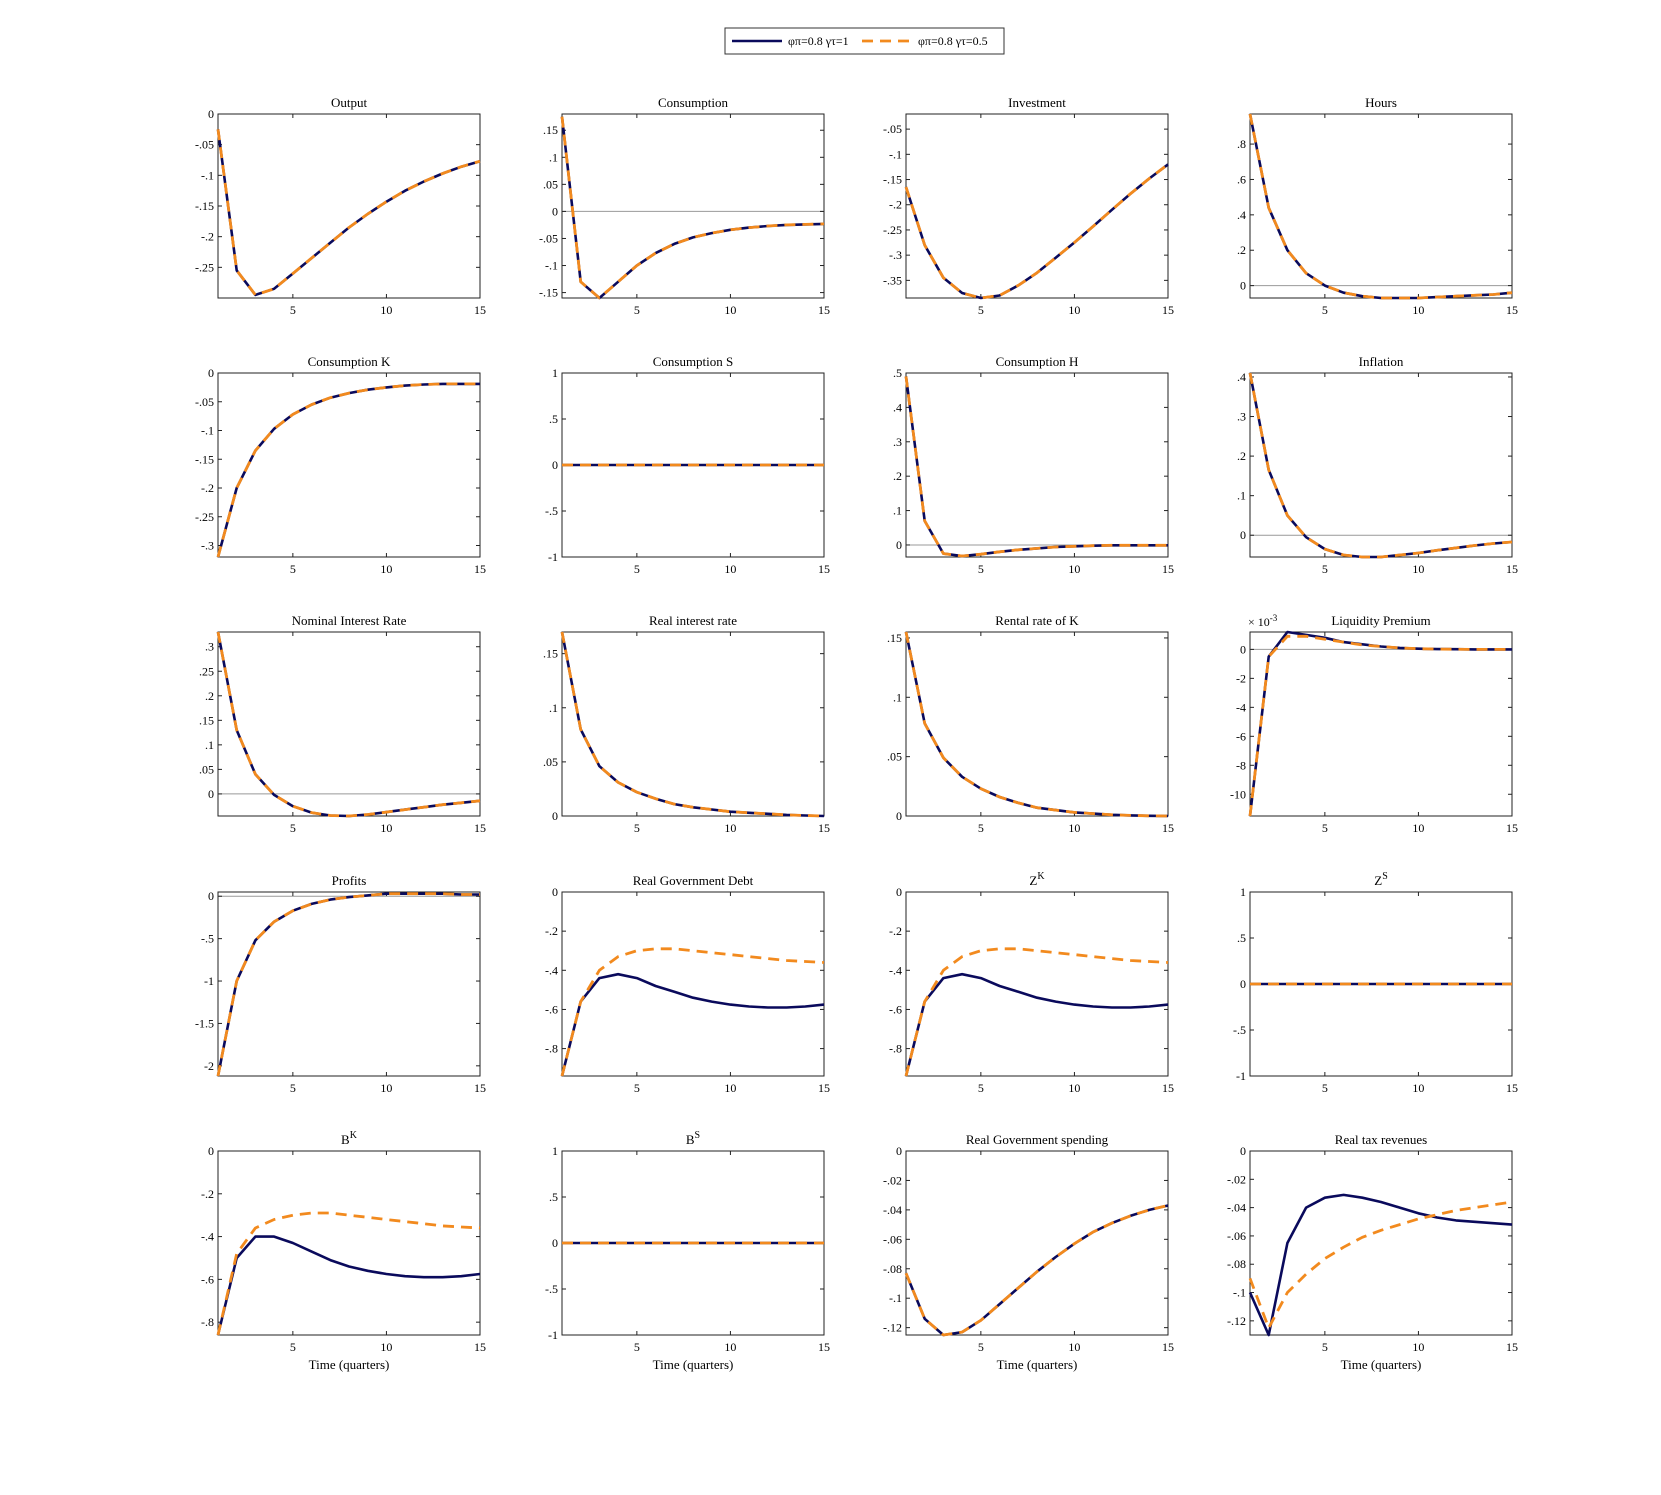  What do you see at coordinates (818, 41) in the screenshot?
I see `legend-label-1: φπ=0.8 γτ=1` at bounding box center [818, 41].